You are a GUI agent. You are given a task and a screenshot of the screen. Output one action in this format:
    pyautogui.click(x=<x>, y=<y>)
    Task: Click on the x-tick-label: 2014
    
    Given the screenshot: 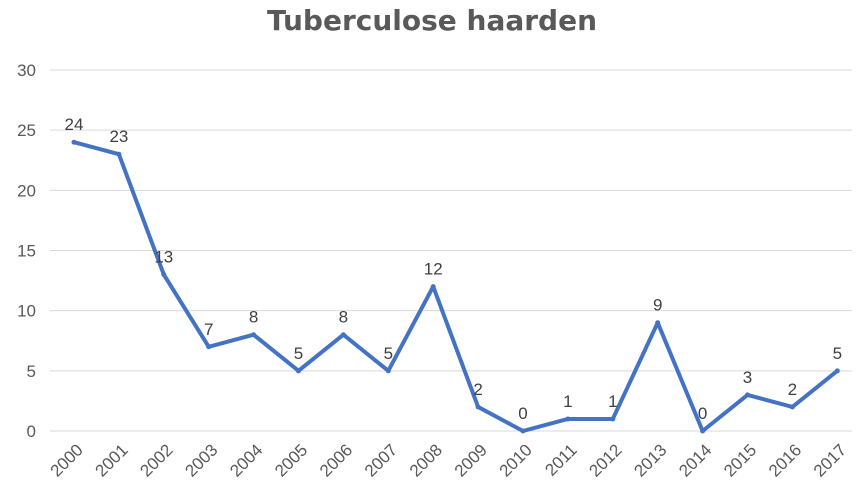 What is the action you would take?
    pyautogui.click(x=695, y=460)
    